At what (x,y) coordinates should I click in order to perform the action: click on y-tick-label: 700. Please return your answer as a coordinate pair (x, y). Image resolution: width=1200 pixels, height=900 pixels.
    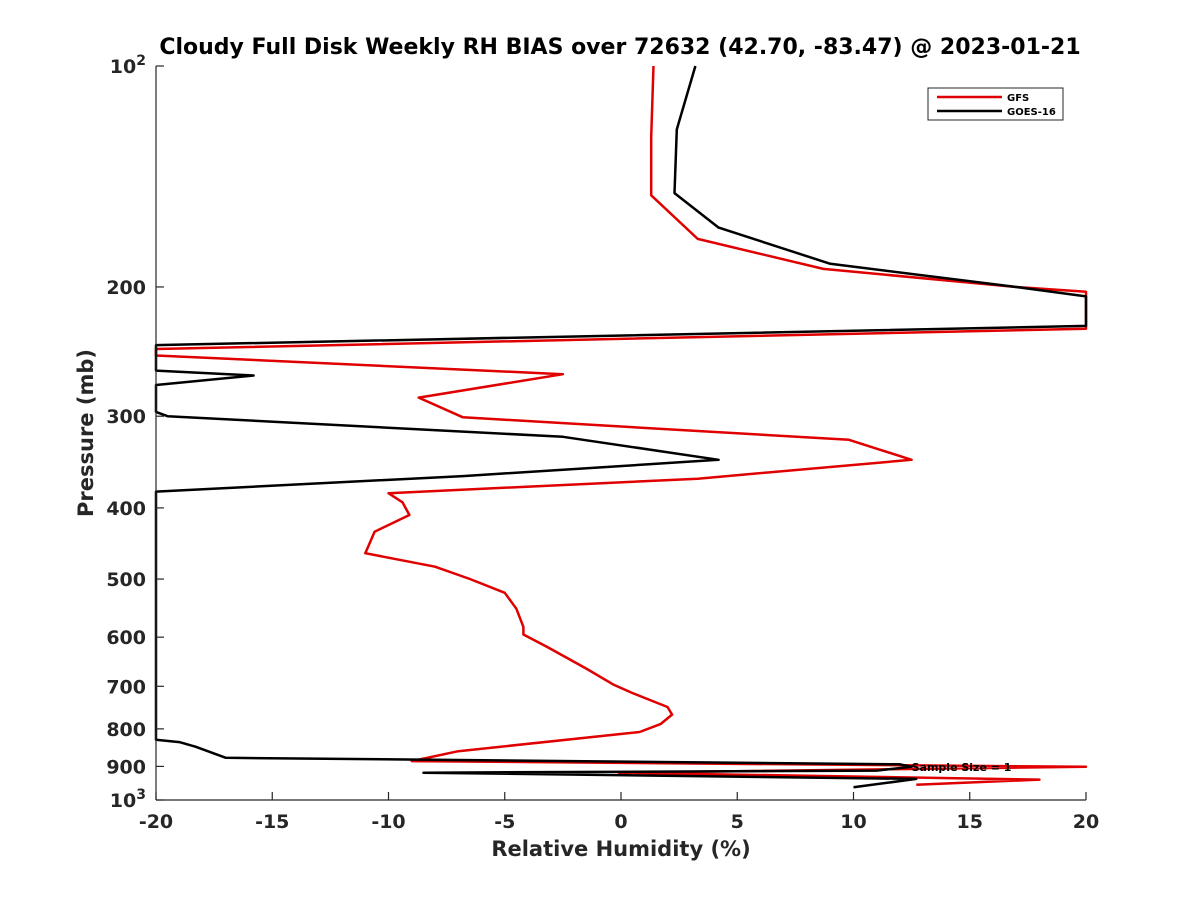
    Looking at the image, I should click on (126, 687).